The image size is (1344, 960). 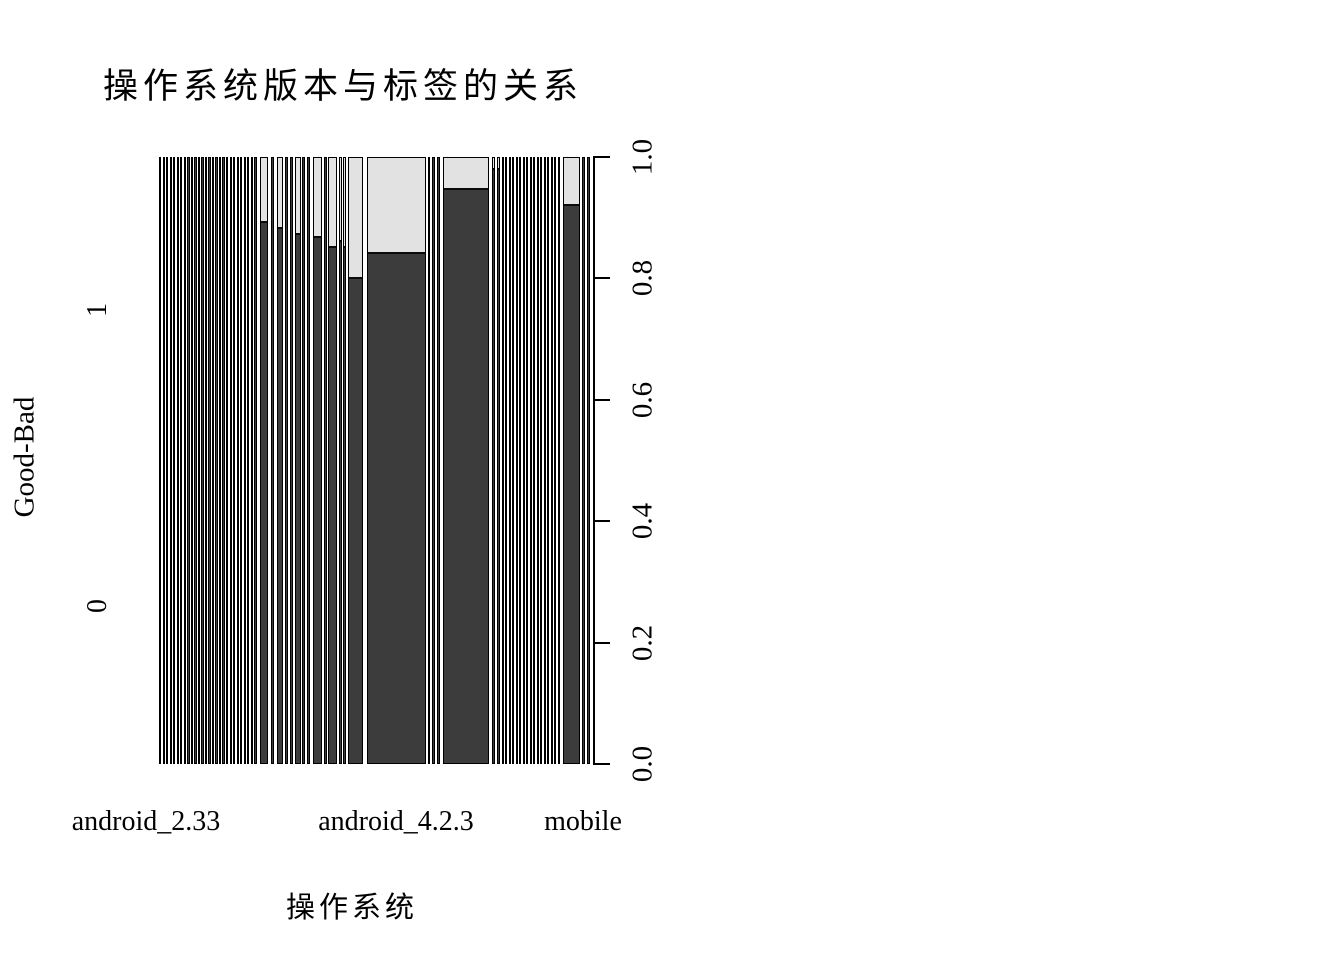 I want to click on response-level-label: 1, so click(x=97, y=310).